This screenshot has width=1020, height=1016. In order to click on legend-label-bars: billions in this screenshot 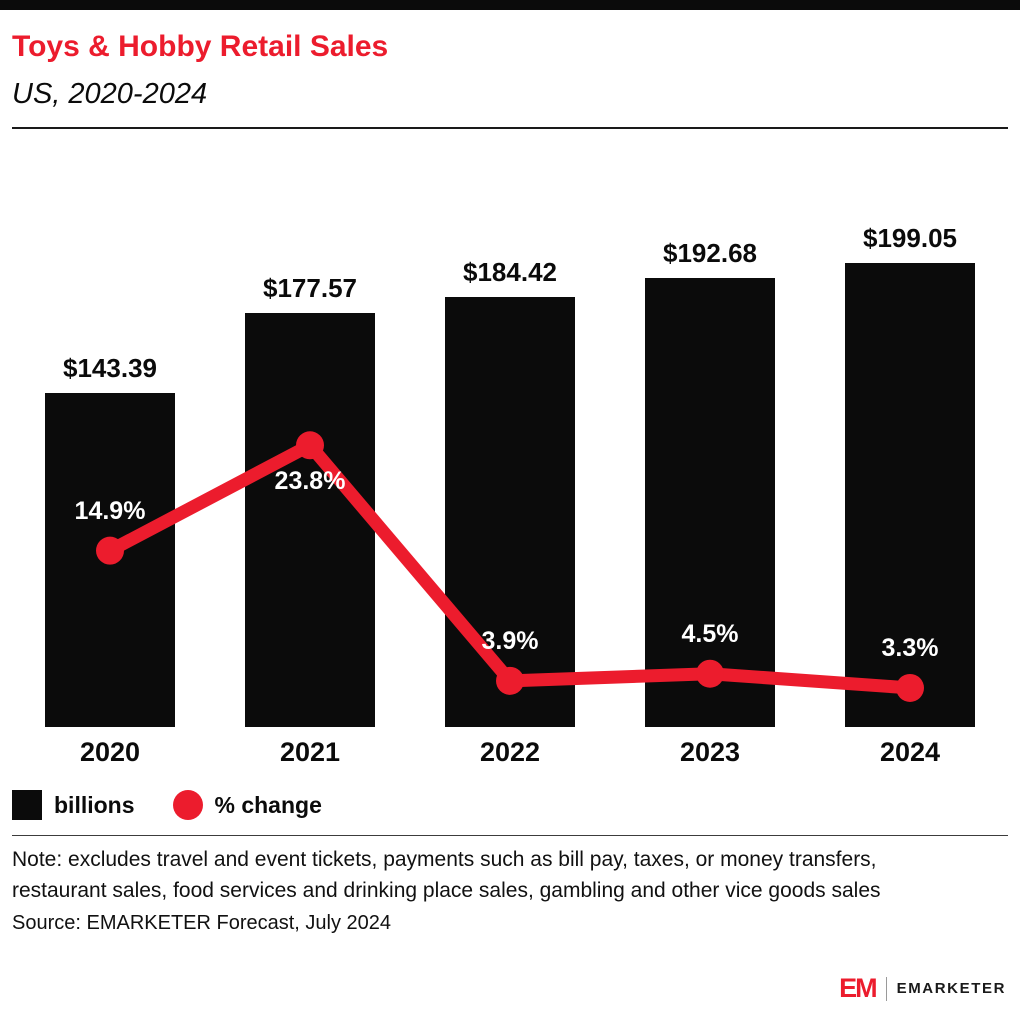, I will do `click(94, 804)`.